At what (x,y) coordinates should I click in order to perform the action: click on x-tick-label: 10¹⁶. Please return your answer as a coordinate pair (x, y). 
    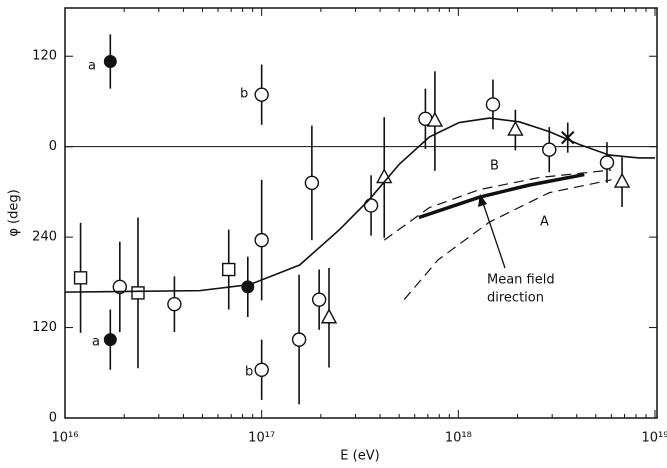
    Looking at the image, I should click on (65, 438).